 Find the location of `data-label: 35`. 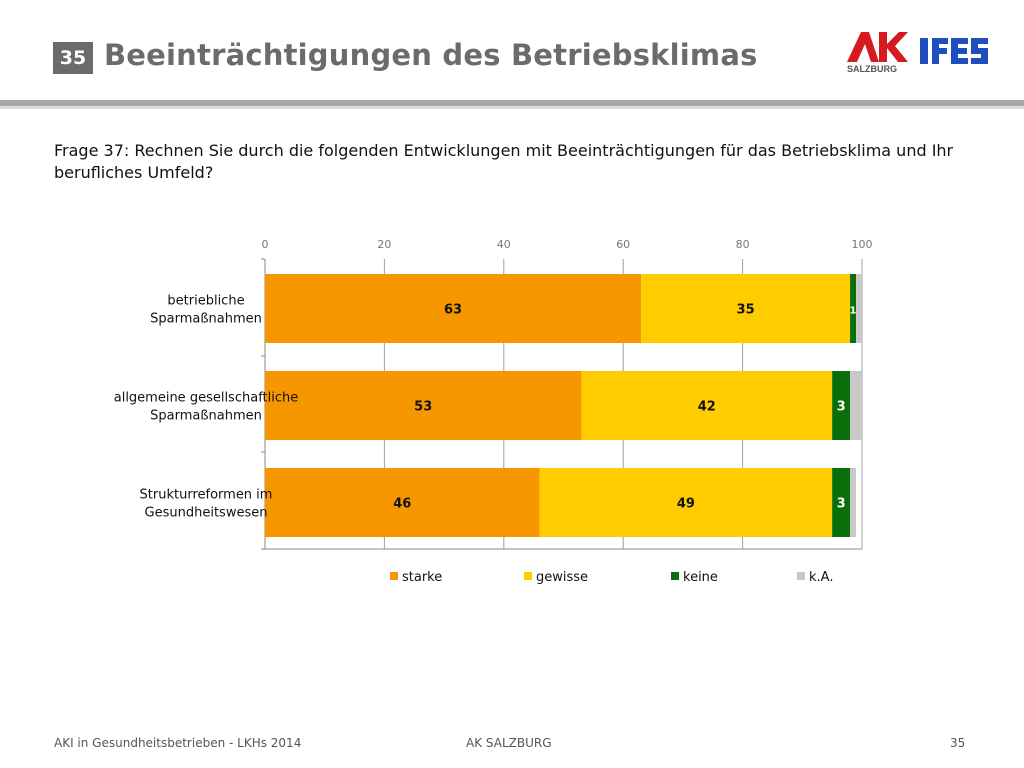

data-label: 35 is located at coordinates (746, 310).